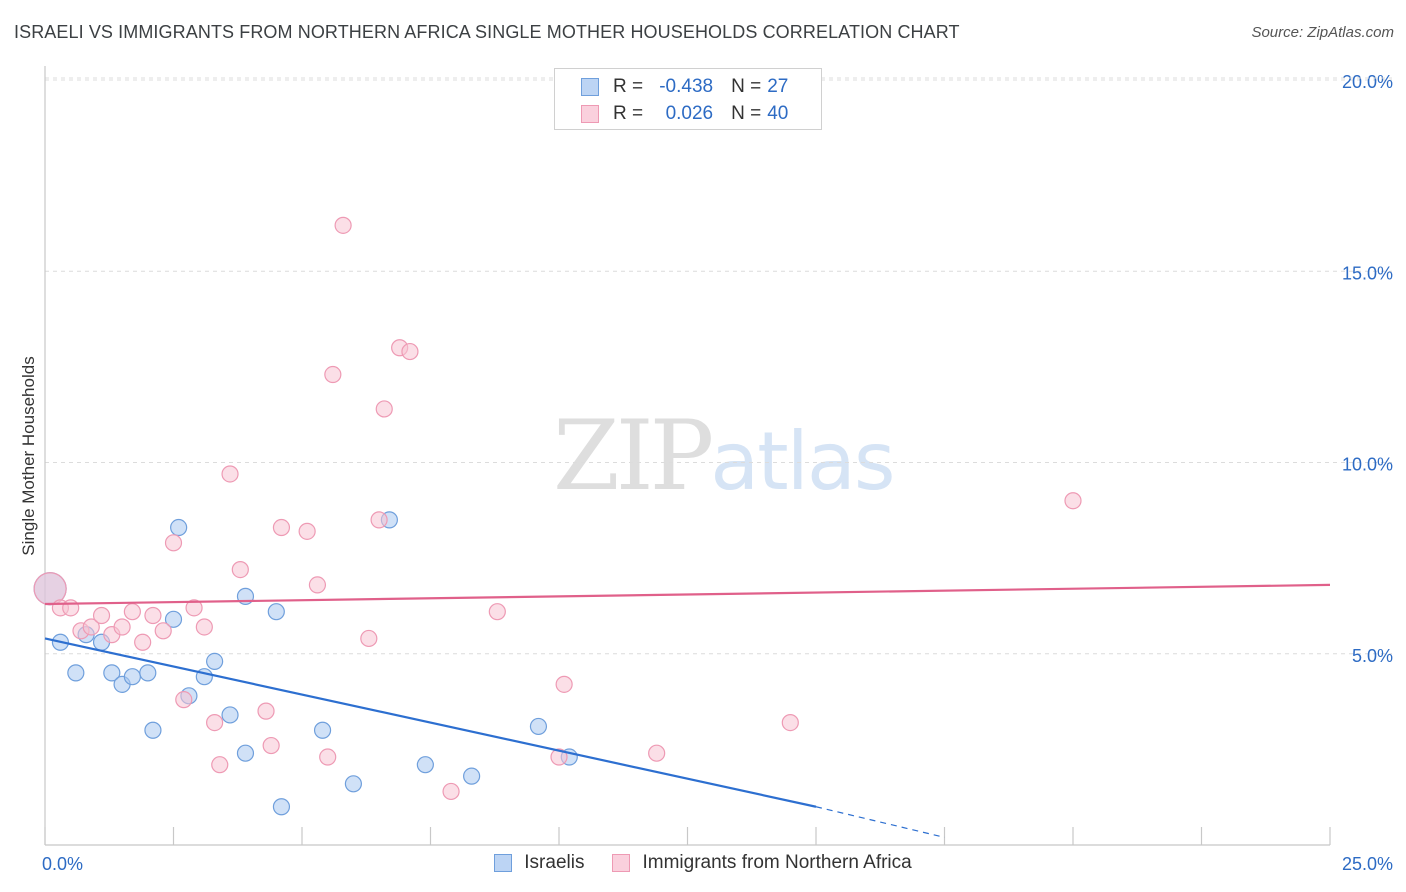  What do you see at coordinates (28, 456) in the screenshot?
I see `y-axis-title: Single Mother Households` at bounding box center [28, 456].